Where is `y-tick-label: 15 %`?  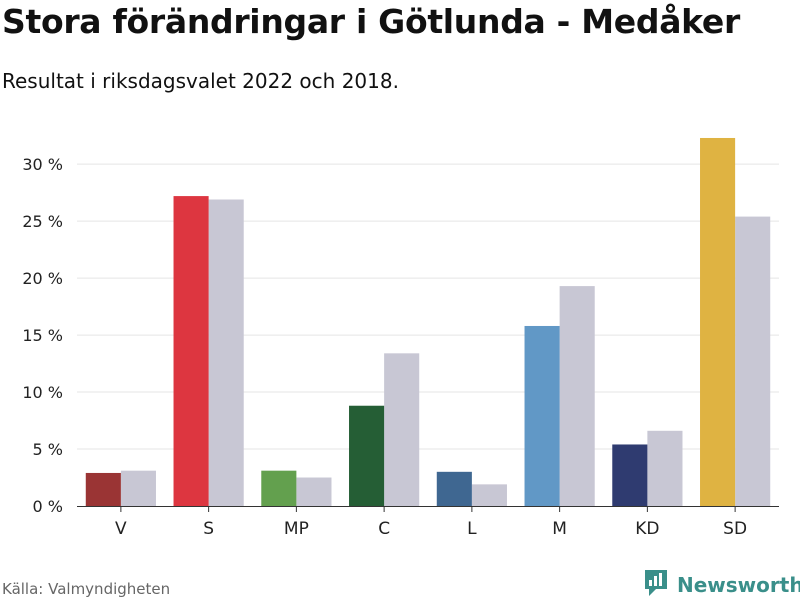 y-tick-label: 15 % is located at coordinates (42, 335).